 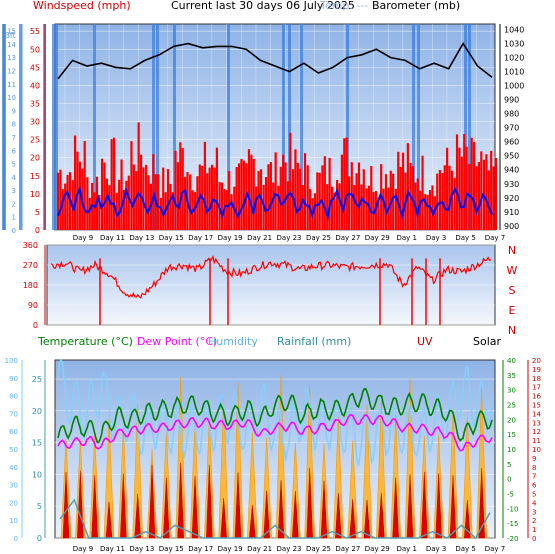 I want to click on bft-tick-label: 8, so click(x=14, y=125).